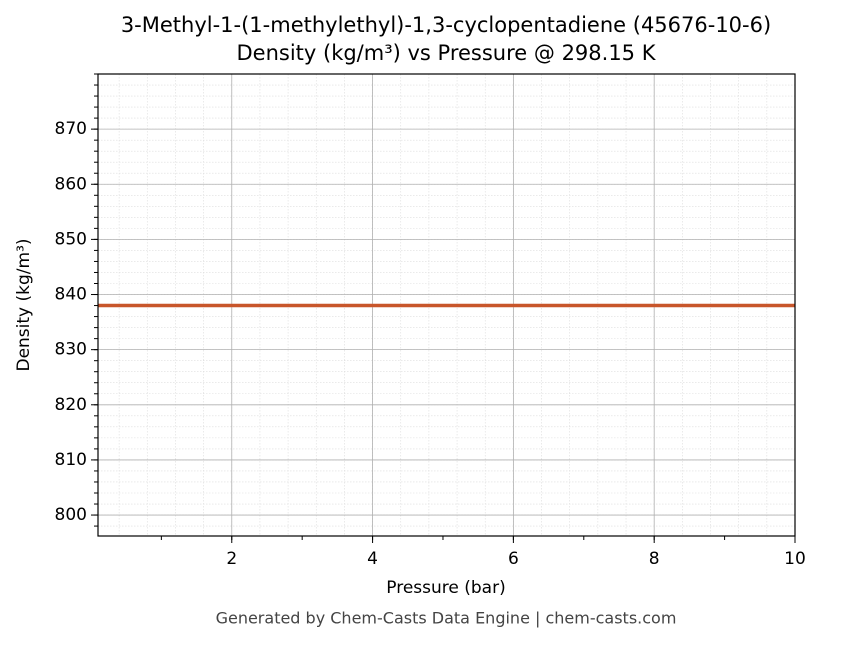 The height and width of the screenshot is (648, 848). What do you see at coordinates (71, 405) in the screenshot?
I see `y-tick-label: 820` at bounding box center [71, 405].